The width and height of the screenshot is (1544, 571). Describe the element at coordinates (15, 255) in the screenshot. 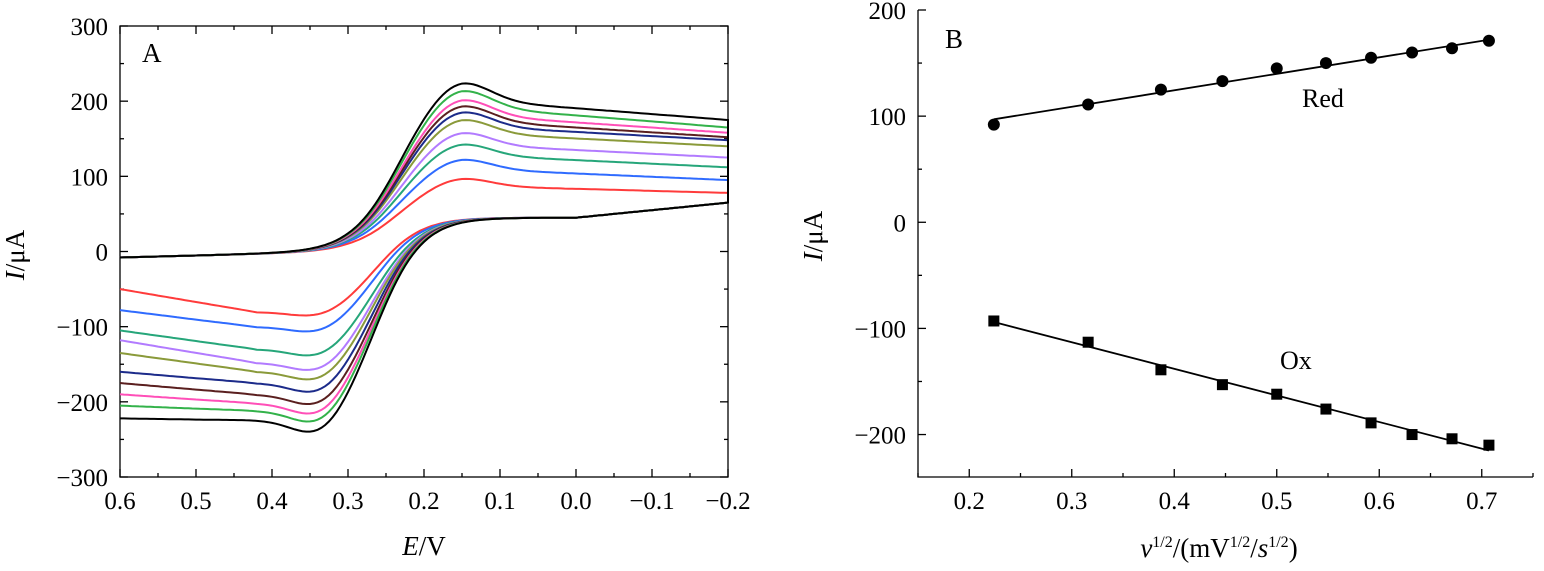

I see `panel-a-y-axis-title: I/μA` at that location.